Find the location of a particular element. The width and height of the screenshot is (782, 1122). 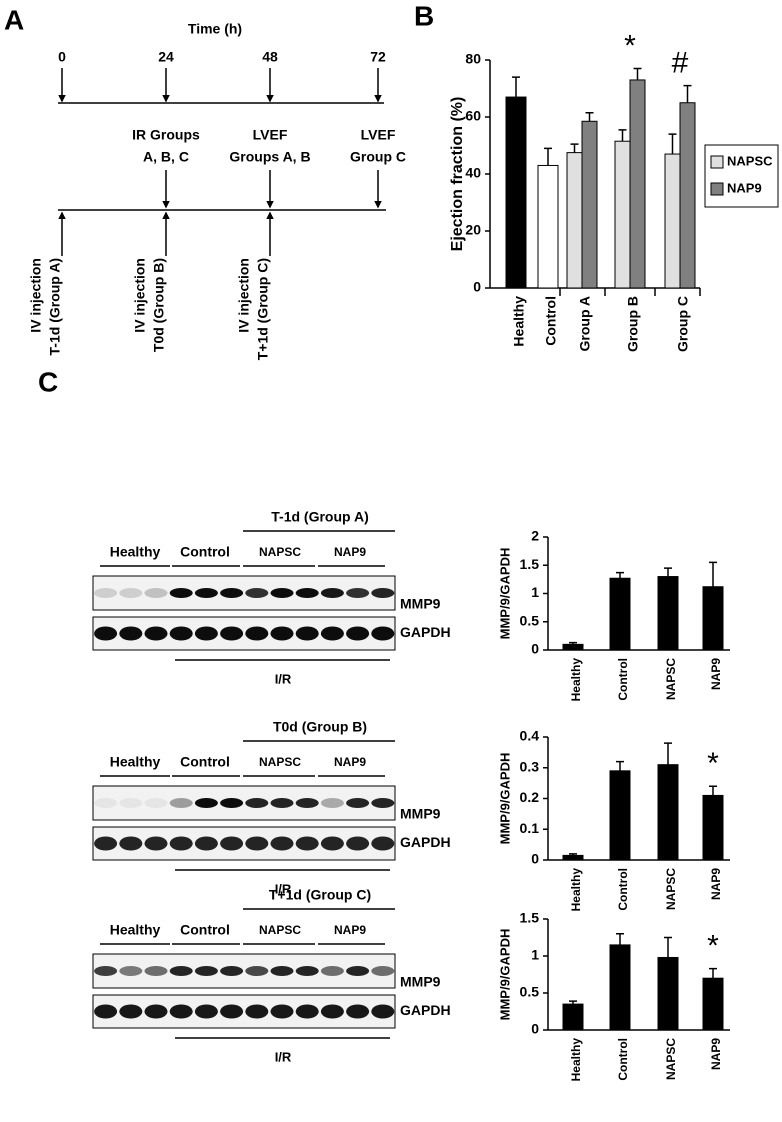

blot-title: T0d (Group B) is located at coordinates (320, 727).